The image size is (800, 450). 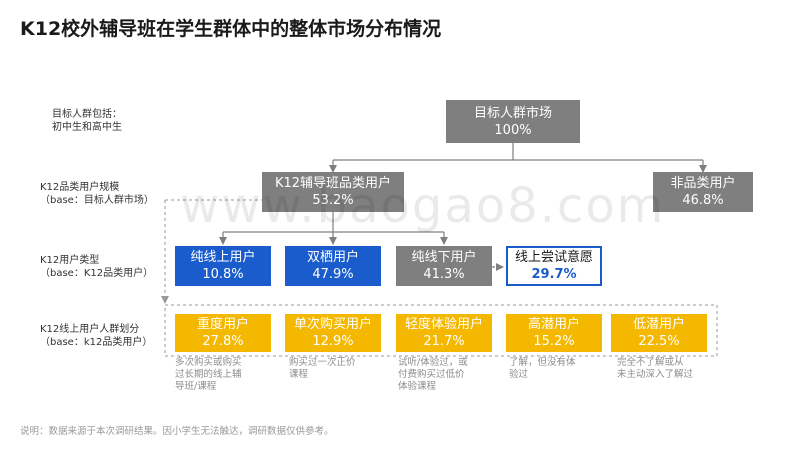 What do you see at coordinates (96, 342) in the screenshot?
I see `row-label-online-line2: （base：k12品类用户）` at bounding box center [96, 342].